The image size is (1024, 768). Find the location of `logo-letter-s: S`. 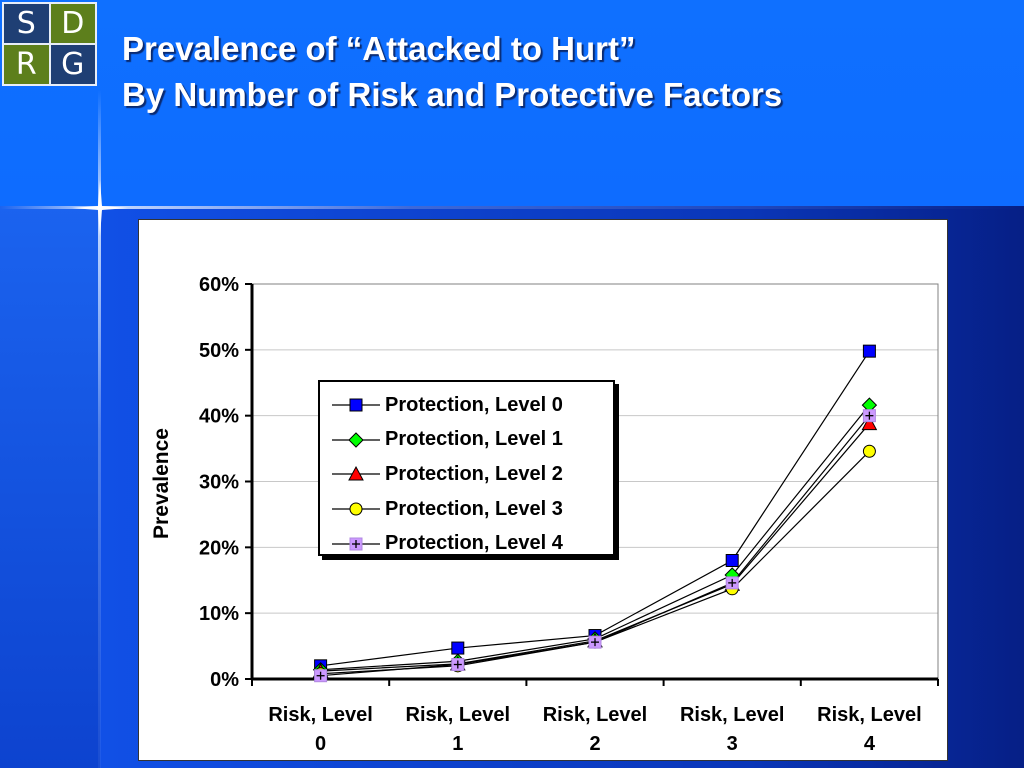

logo-letter-s: S is located at coordinates (26, 23).